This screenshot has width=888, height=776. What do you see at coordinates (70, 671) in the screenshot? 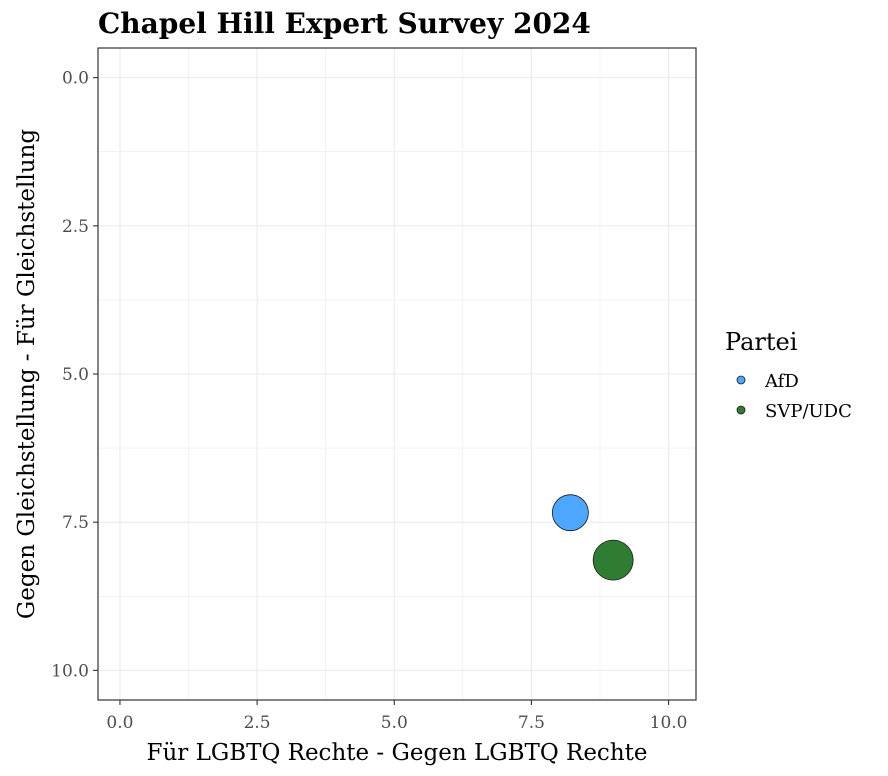
I see `y-tick-label: 10.0` at bounding box center [70, 671].